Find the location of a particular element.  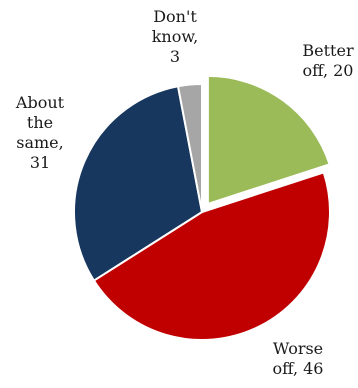

pie-label-line: the is located at coordinates (40, 122).